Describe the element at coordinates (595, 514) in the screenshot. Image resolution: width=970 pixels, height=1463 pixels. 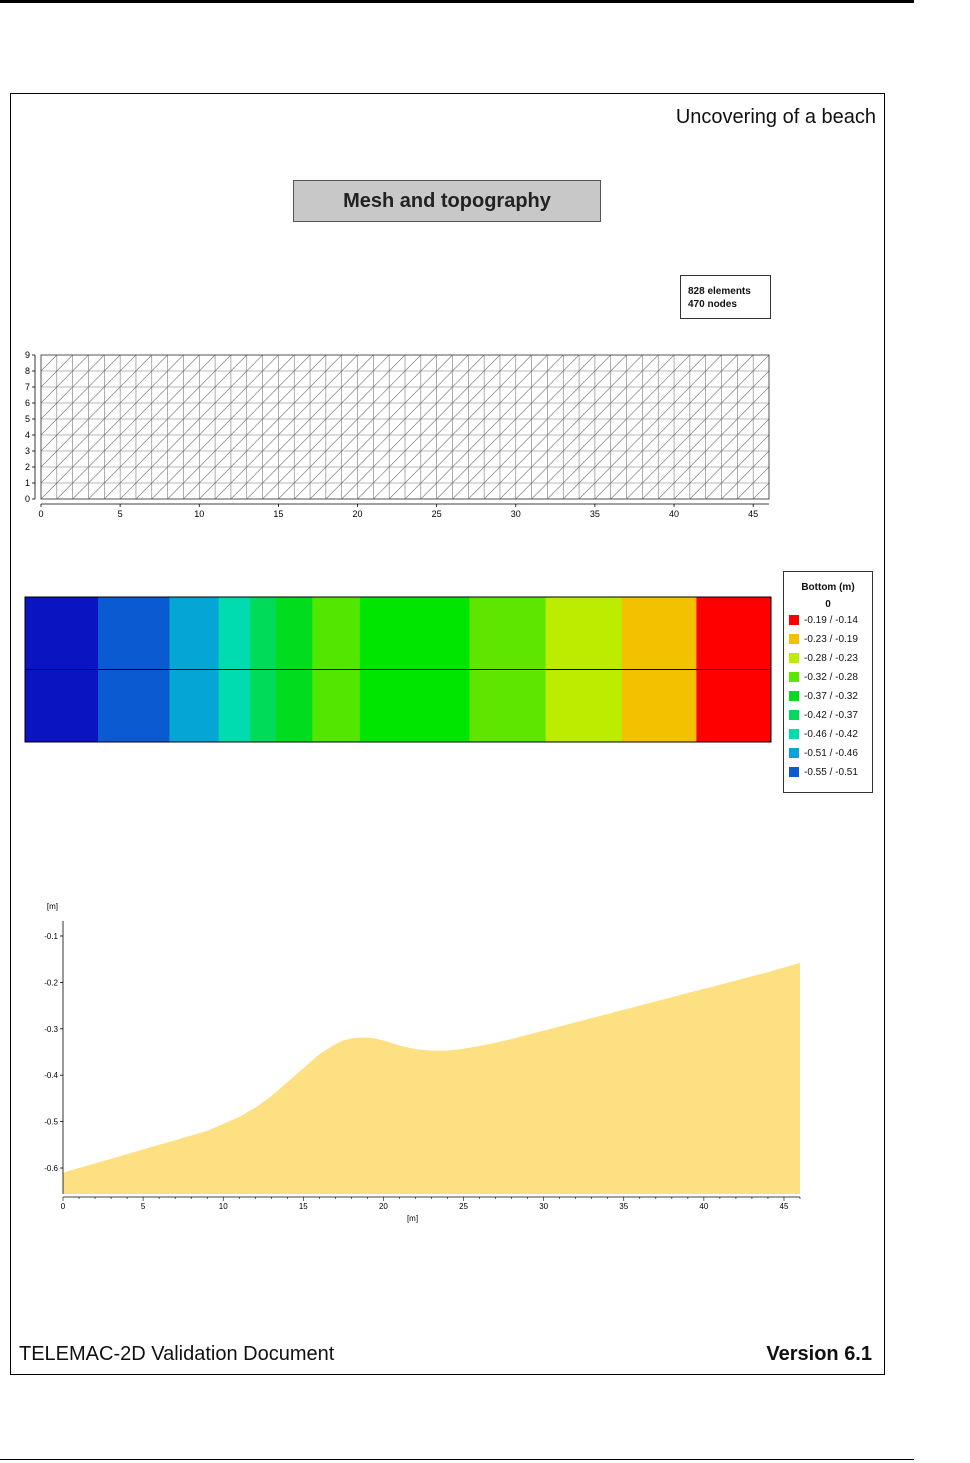
I see `mesh-x-tick-label: 35` at that location.